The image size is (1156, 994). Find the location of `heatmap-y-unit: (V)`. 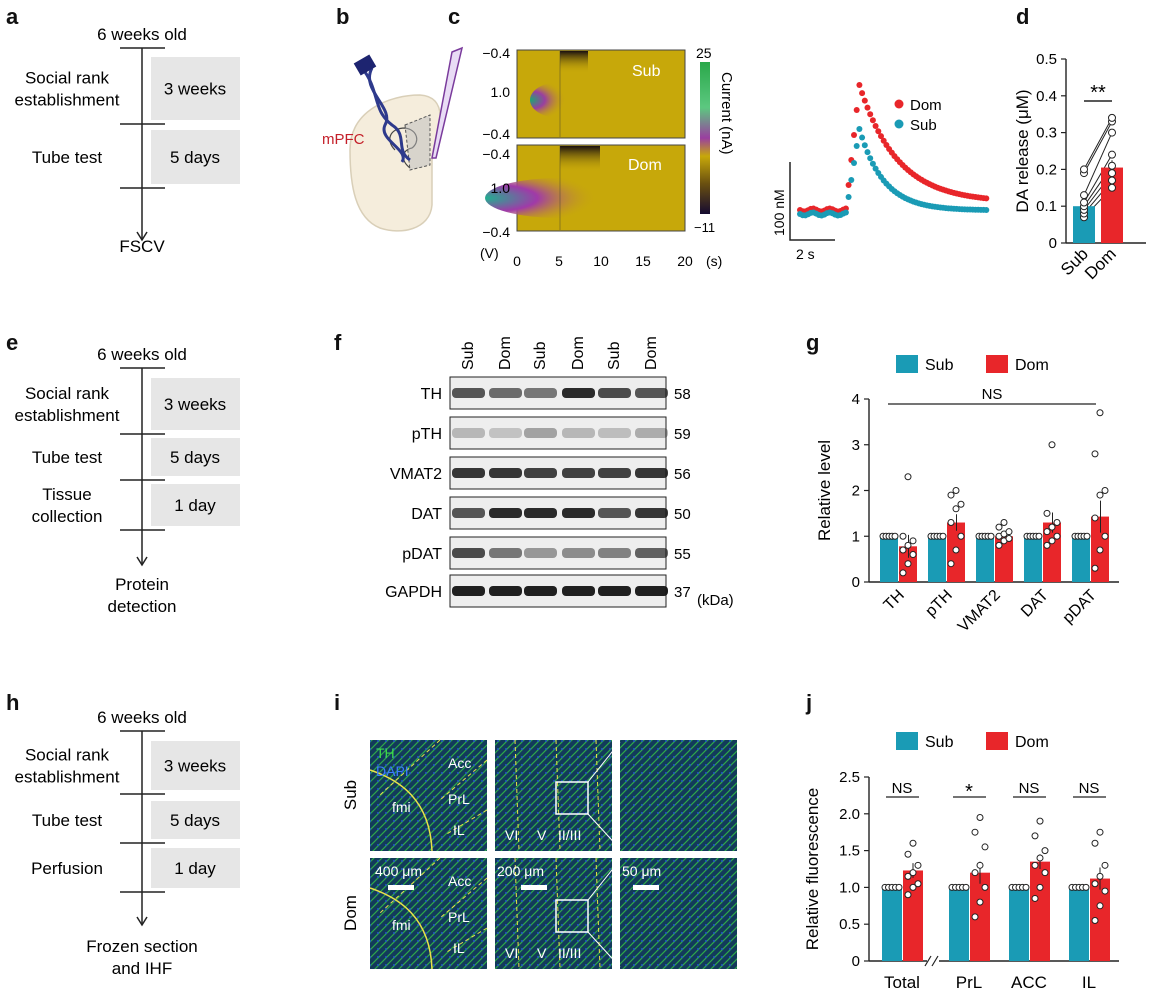

heatmap-y-unit: (V) is located at coordinates (489, 253).